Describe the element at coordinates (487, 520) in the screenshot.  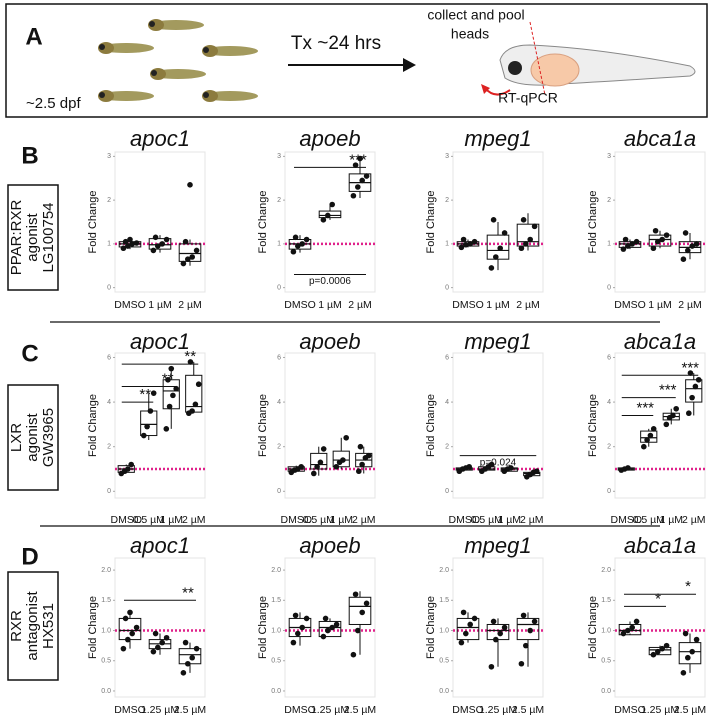
I see `x-tick-label: 0.5 µM` at that location.